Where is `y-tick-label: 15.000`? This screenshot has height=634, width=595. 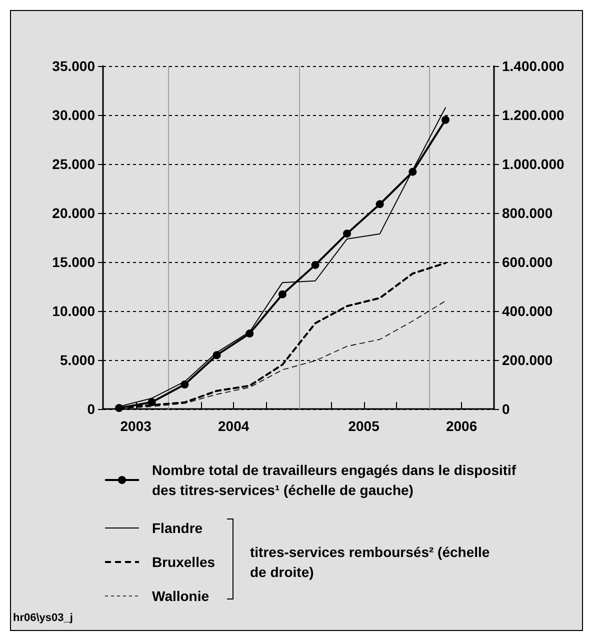 y-tick-label: 15.000 is located at coordinates (74, 262).